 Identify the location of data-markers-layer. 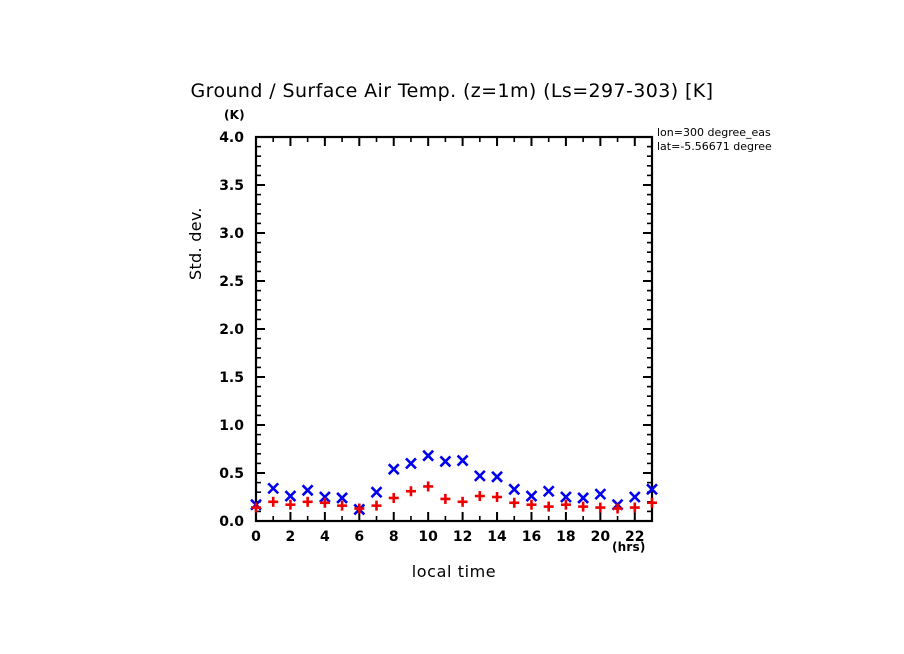
(454, 482).